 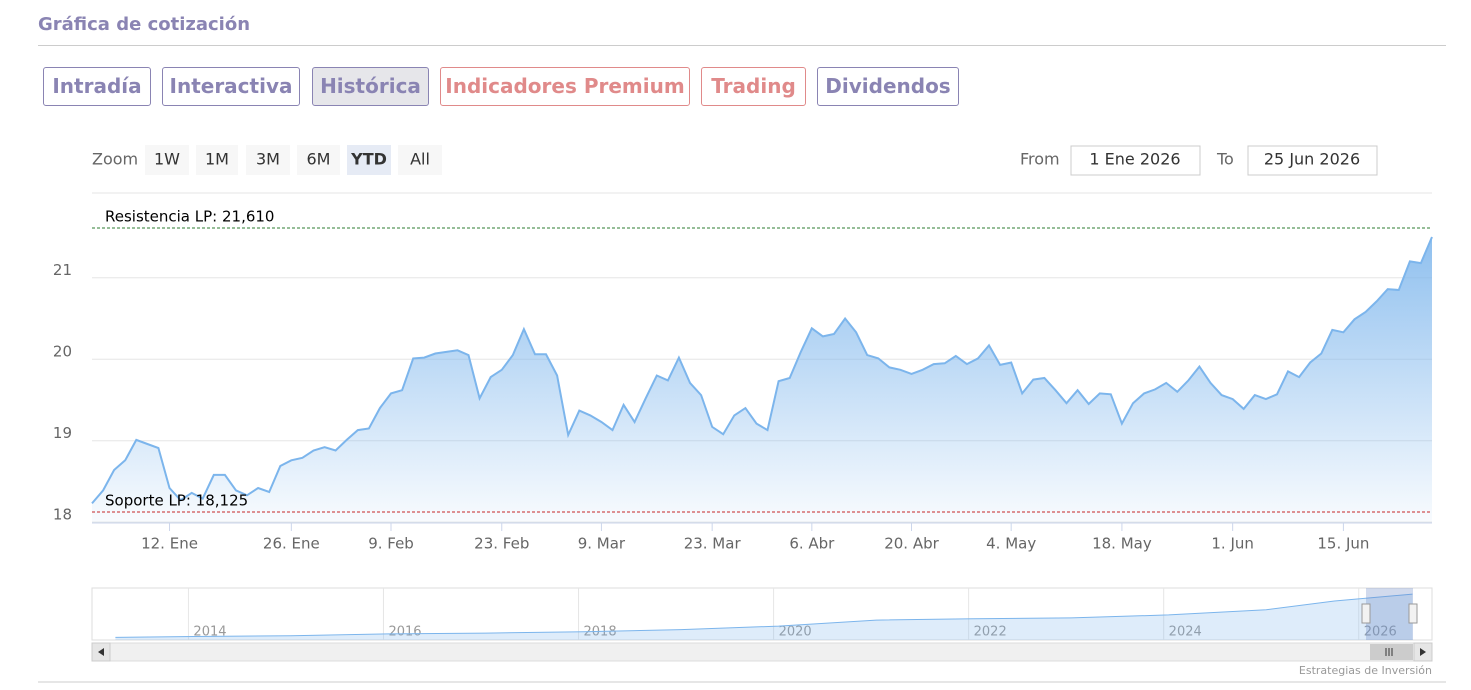 I want to click on navigator-tick-label: 2014, so click(x=209, y=632).